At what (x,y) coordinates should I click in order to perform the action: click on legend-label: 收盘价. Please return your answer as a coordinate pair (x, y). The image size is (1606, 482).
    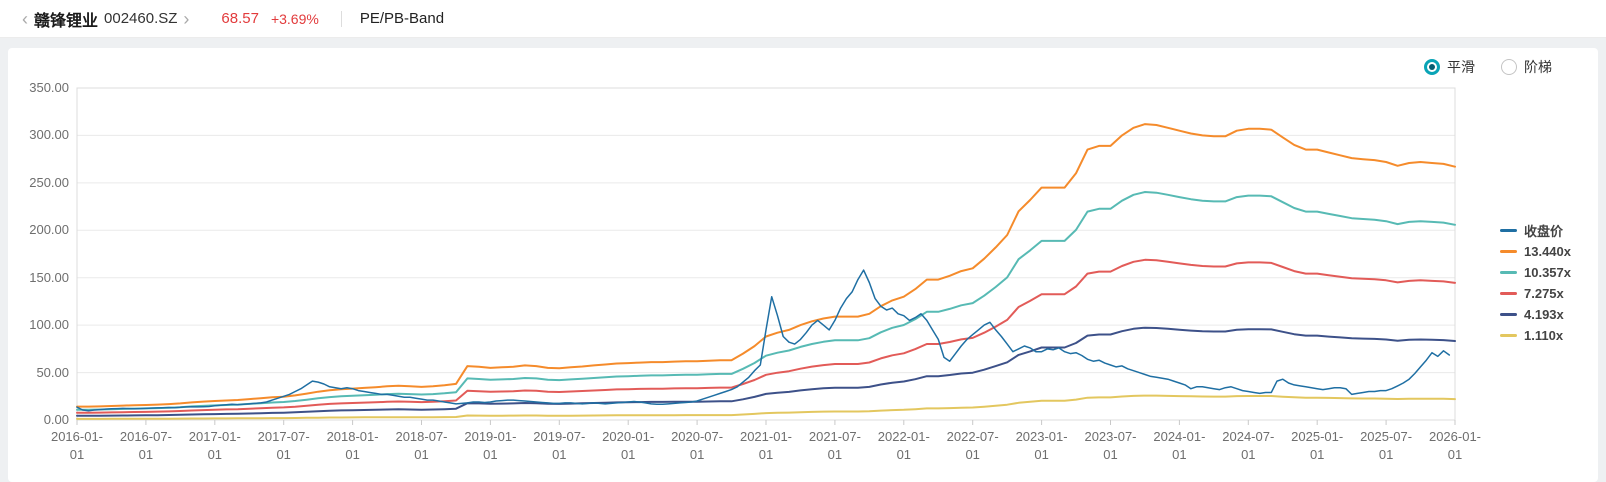
    Looking at the image, I should click on (1544, 231).